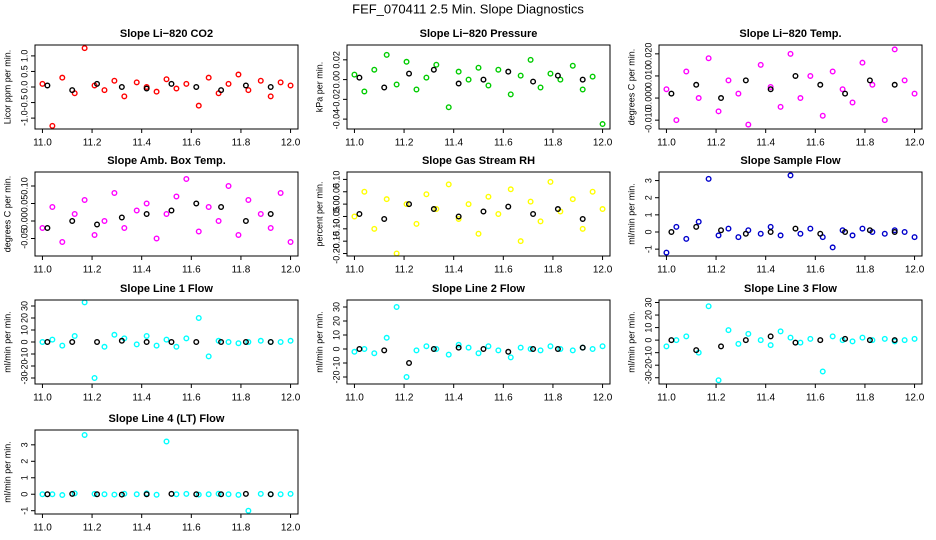 The width and height of the screenshot is (936, 540). I want to click on y-tick-label: -0.04, so click(336, 119).